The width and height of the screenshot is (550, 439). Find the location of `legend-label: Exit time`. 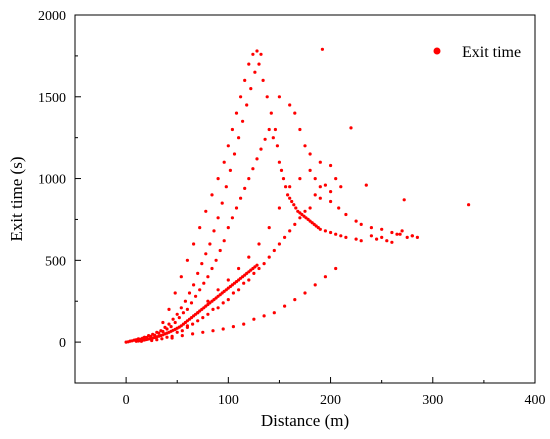

legend-label: Exit time is located at coordinates (491, 52).